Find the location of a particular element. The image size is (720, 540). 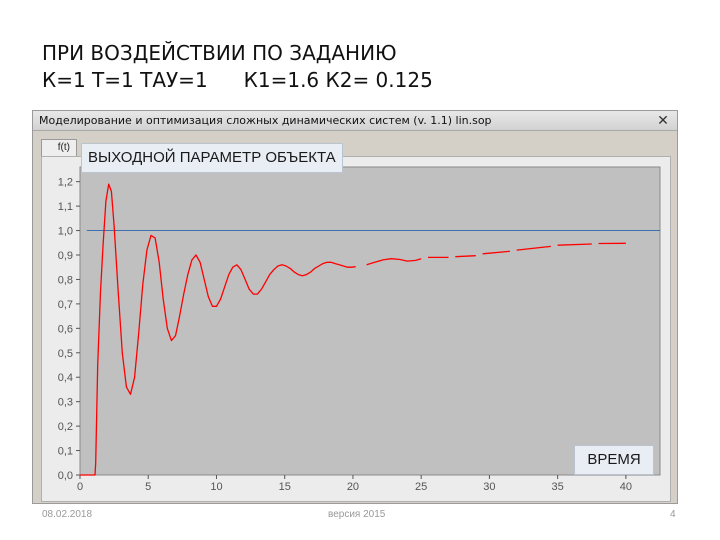

x-tick-label: 20 is located at coordinates (353, 487).